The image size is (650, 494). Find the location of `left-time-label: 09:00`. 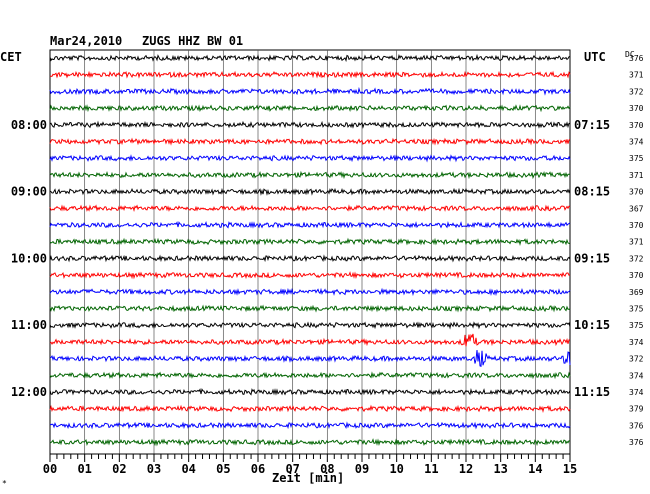

left-time-label: 09:00 is located at coordinates (29, 192).